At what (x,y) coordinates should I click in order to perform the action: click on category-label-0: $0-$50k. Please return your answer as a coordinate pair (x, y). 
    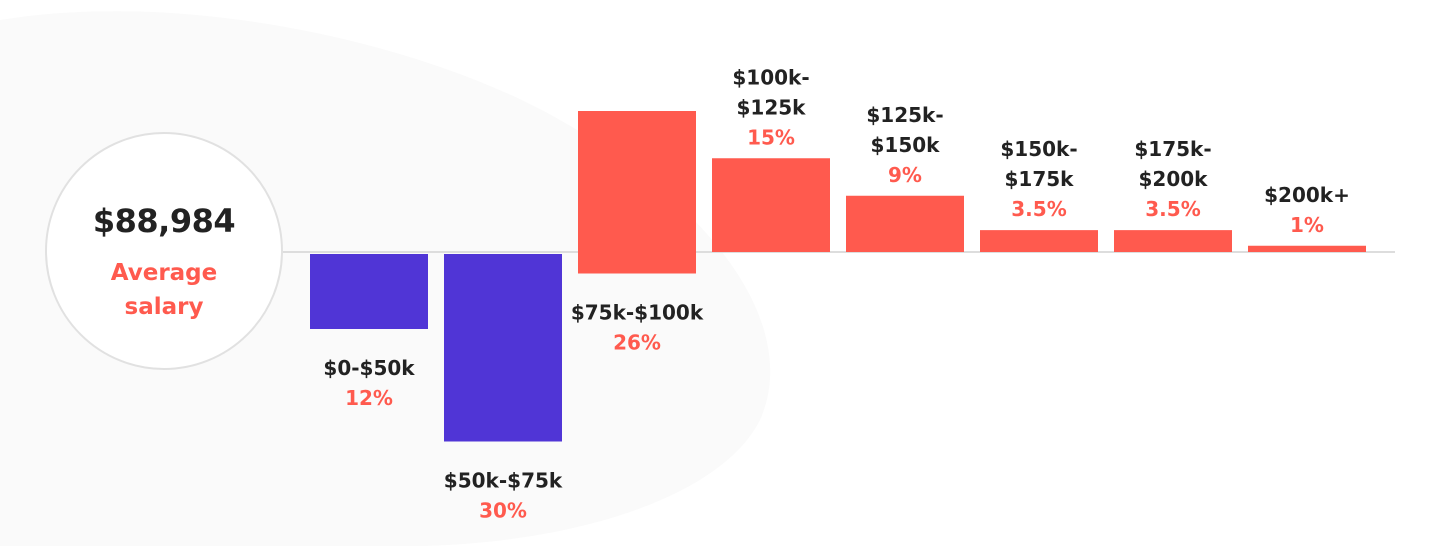
    Looking at the image, I should click on (369, 368).